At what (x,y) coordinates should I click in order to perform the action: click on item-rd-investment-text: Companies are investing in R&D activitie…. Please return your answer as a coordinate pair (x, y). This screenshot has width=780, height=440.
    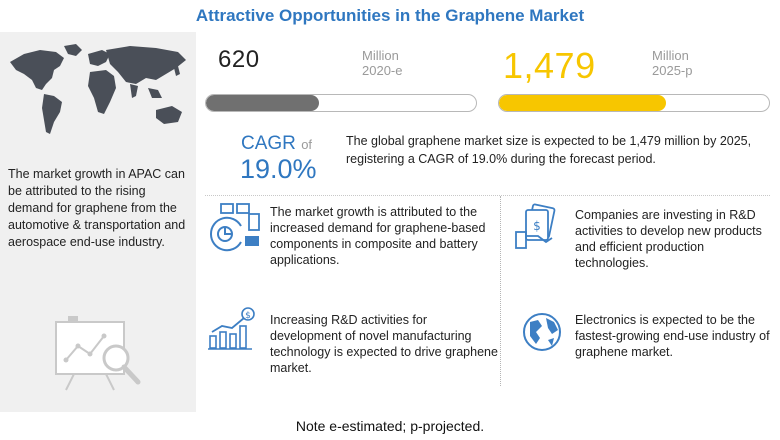
    Looking at the image, I should click on (668, 239).